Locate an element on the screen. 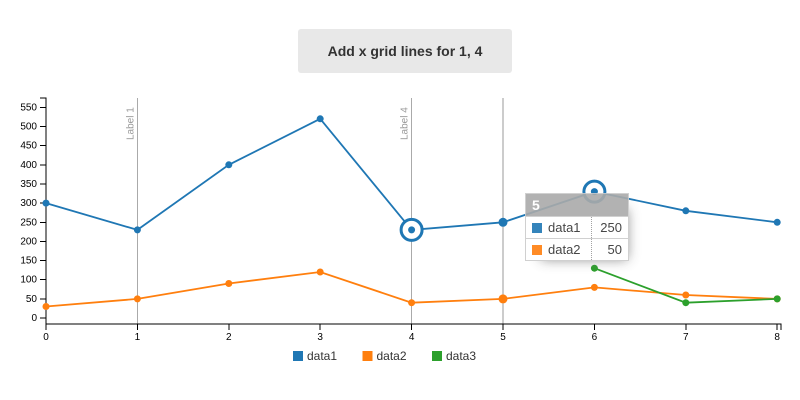 Image resolution: width=800 pixels, height=400 pixels. legend-label-data1: data1 is located at coordinates (322, 356).